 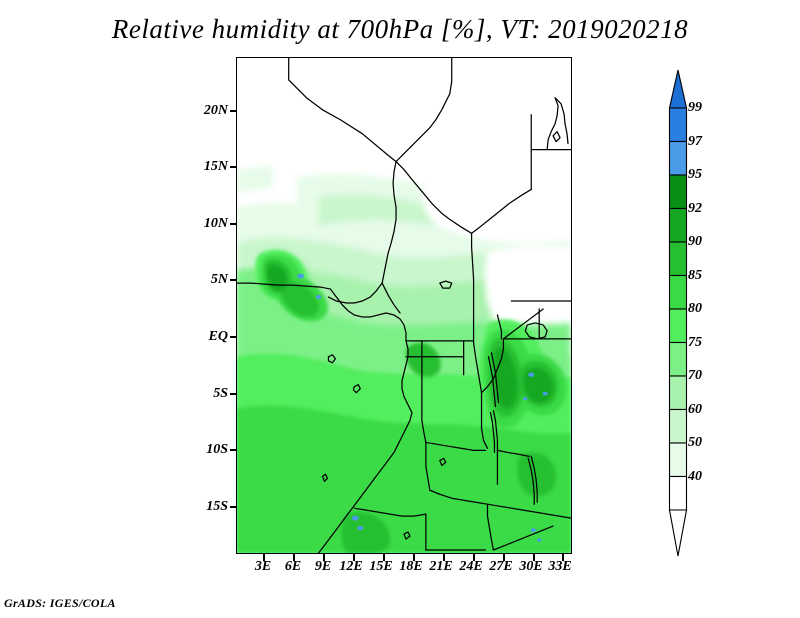 I want to click on colorbar-label: 95, so click(x=695, y=174).